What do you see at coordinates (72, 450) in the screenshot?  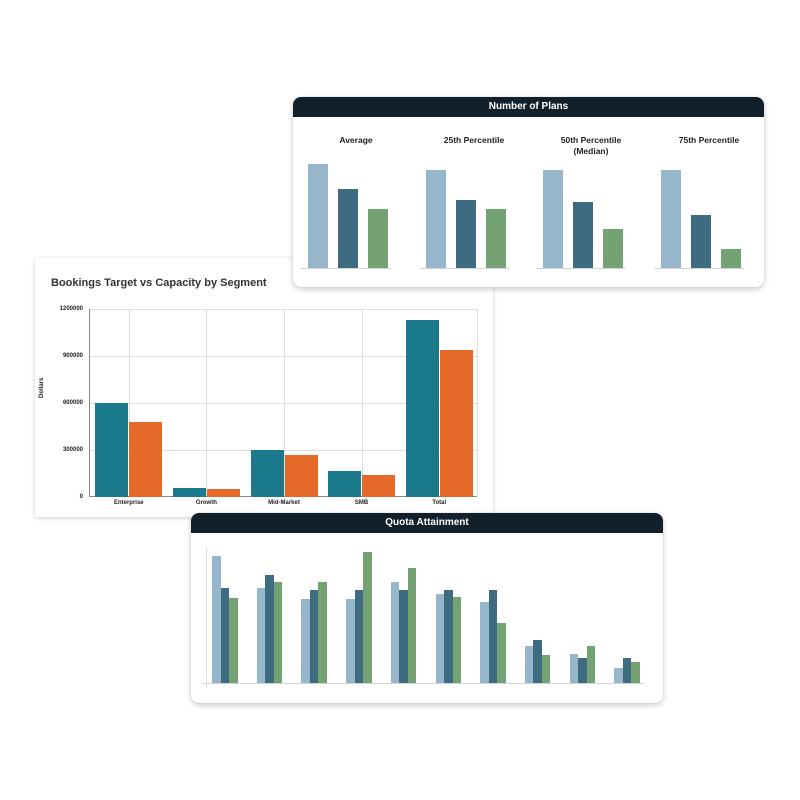 I see `y-tick-label: 300000` at bounding box center [72, 450].